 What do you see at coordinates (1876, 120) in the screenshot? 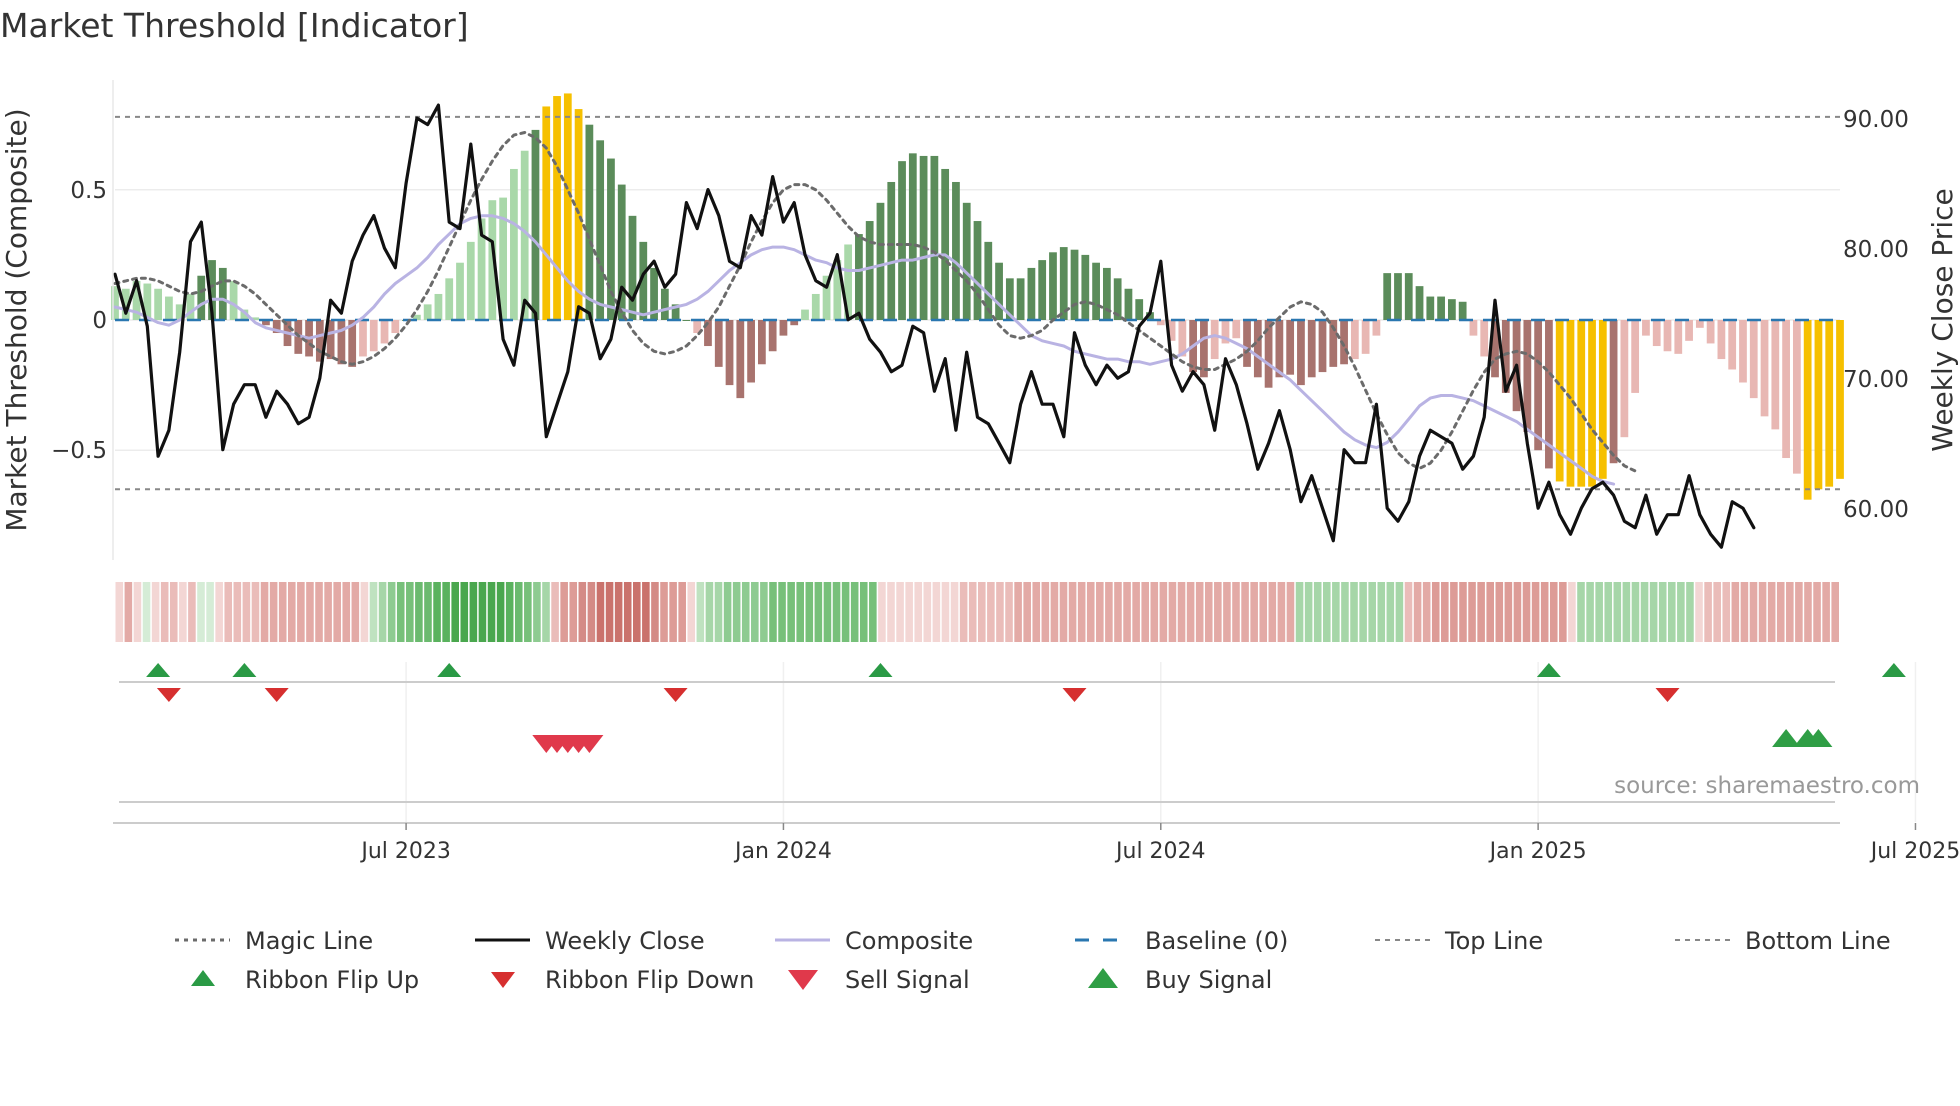
I see `y-right-tick-label: 90.00` at bounding box center [1876, 120].